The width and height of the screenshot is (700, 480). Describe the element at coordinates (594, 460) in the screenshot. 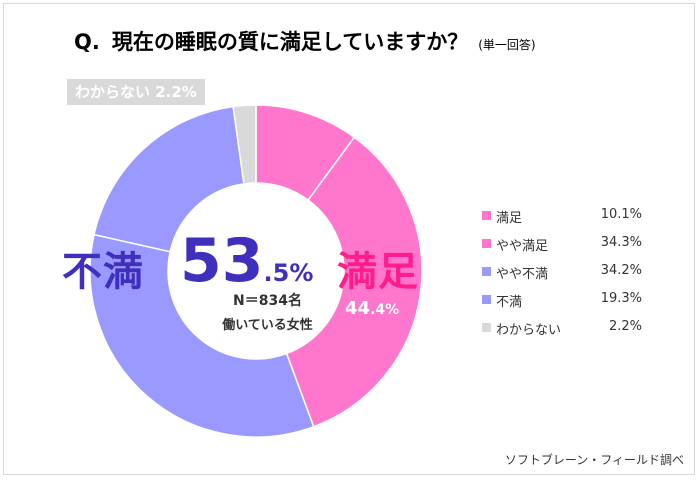

I see `source-note: ソフトブレーン・フィールド調べ` at that location.